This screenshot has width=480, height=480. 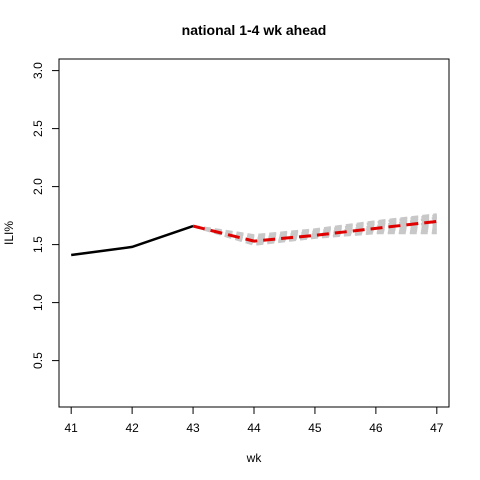 I want to click on series-layer, so click(x=254, y=238).